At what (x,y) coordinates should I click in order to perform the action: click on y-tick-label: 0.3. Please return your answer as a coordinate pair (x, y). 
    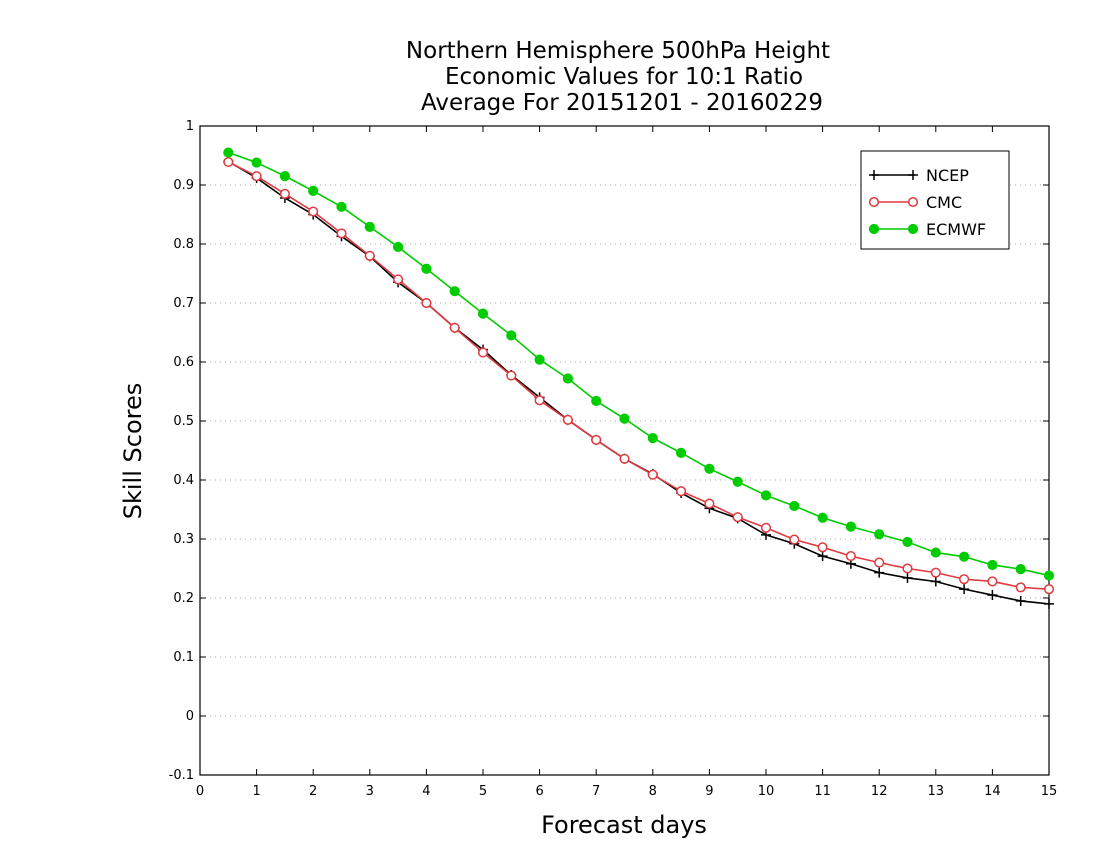
    Looking at the image, I should click on (183, 539).